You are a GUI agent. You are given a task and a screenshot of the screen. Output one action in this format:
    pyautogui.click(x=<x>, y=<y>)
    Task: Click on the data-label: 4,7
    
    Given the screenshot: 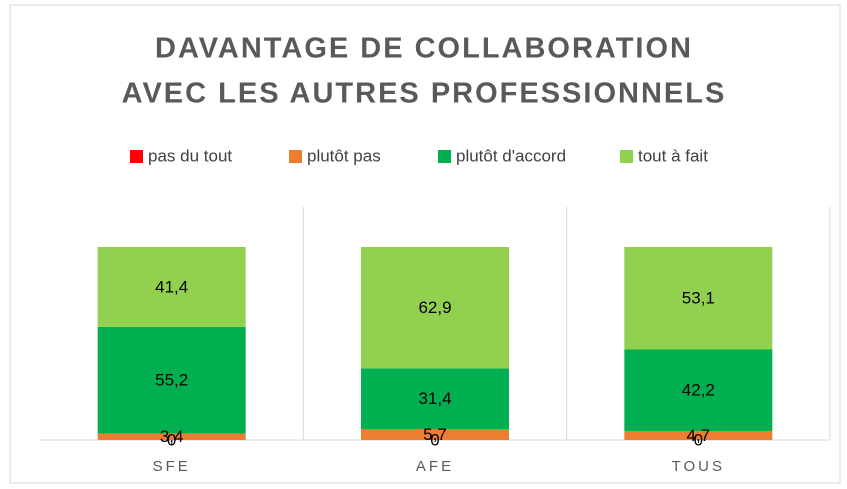 What is the action you would take?
    pyautogui.click(x=699, y=435)
    